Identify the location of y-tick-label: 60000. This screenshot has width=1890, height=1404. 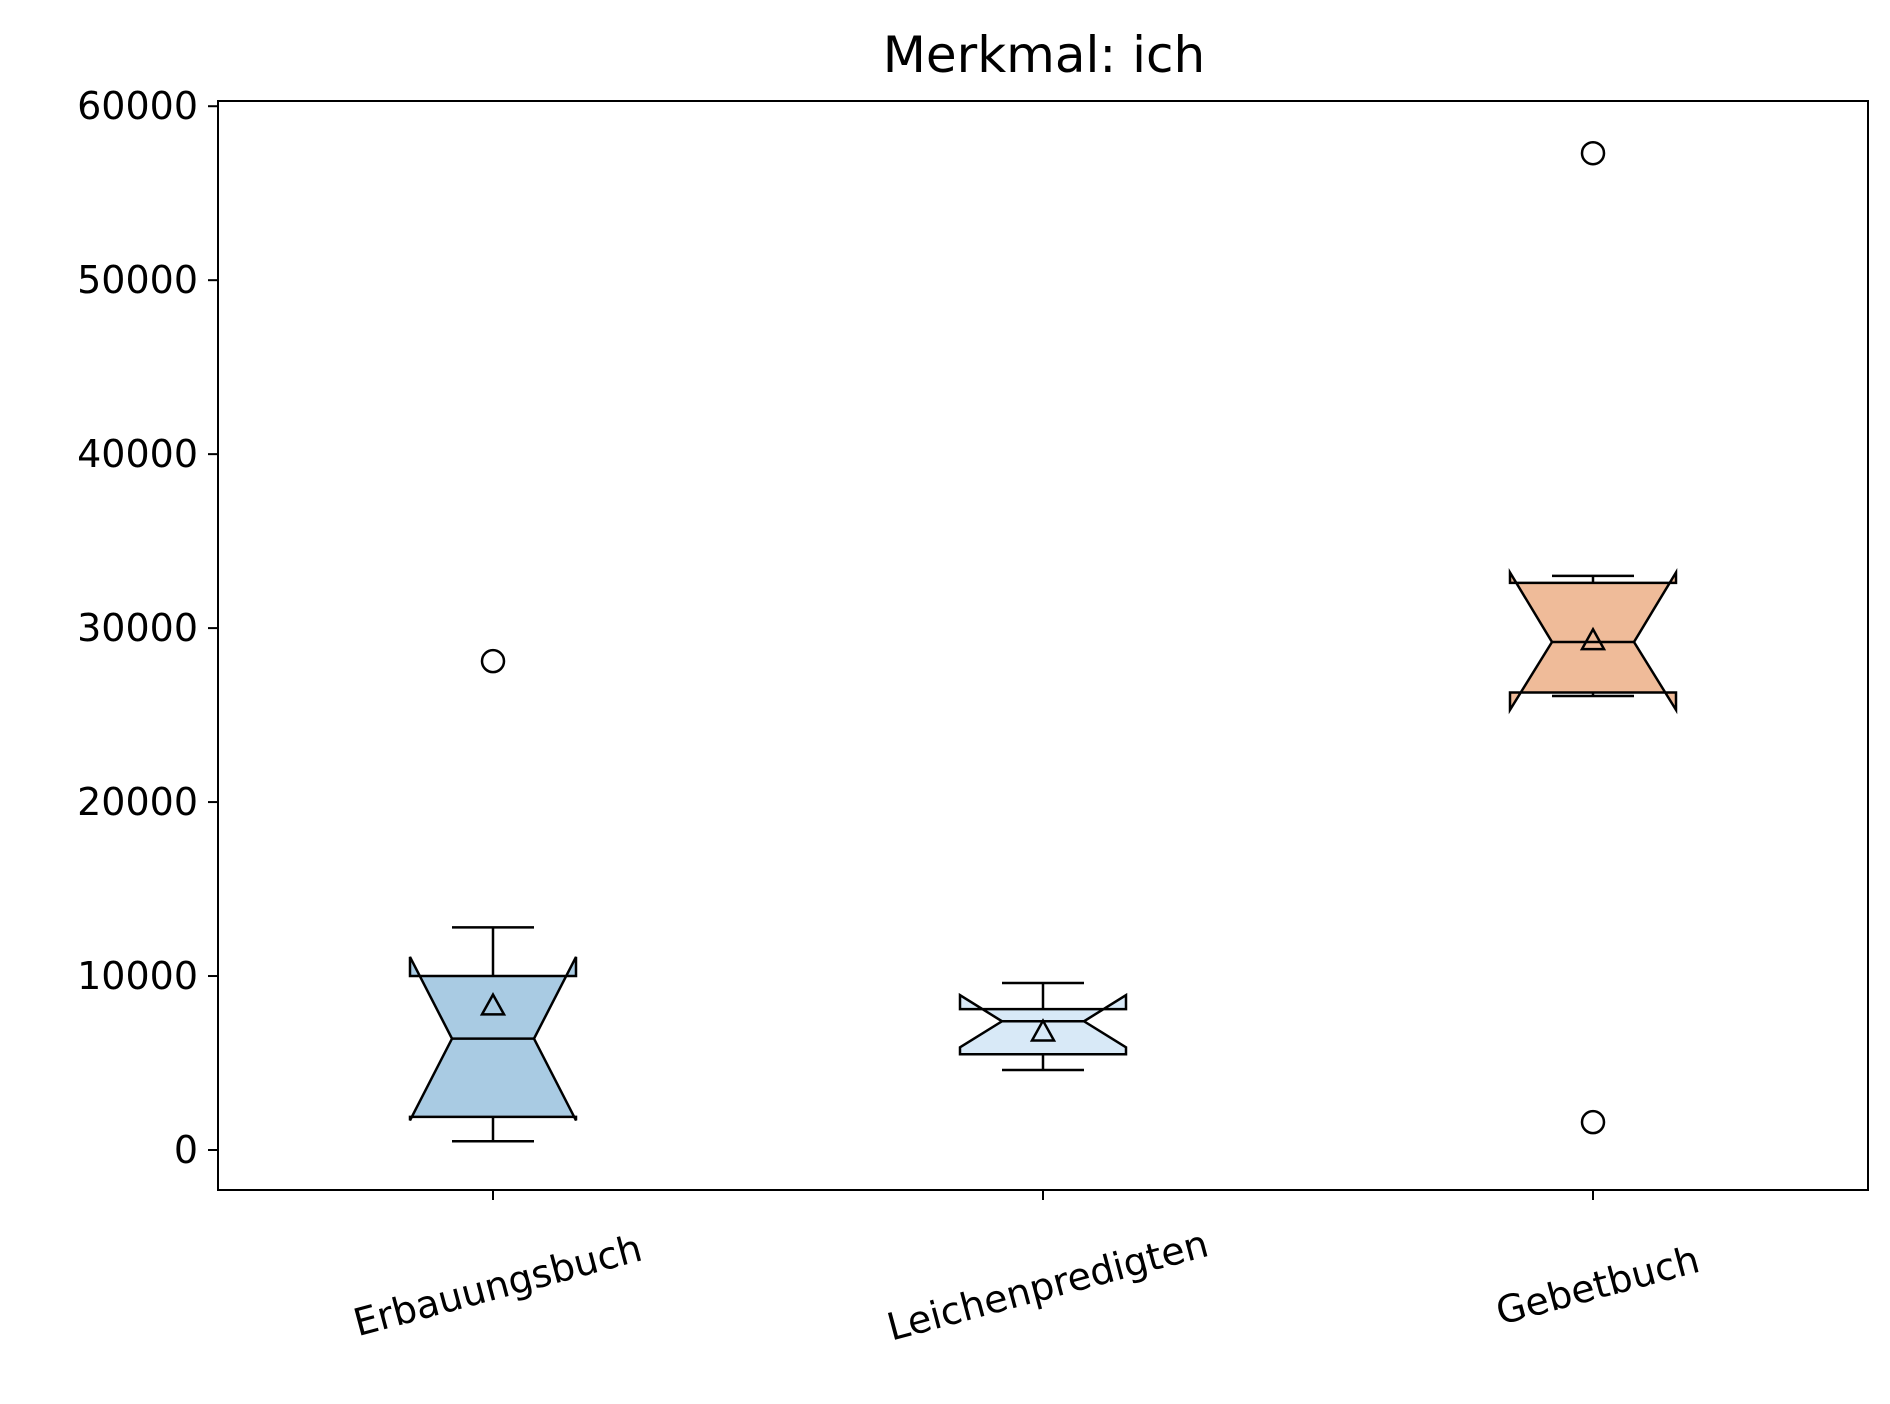
(137, 106).